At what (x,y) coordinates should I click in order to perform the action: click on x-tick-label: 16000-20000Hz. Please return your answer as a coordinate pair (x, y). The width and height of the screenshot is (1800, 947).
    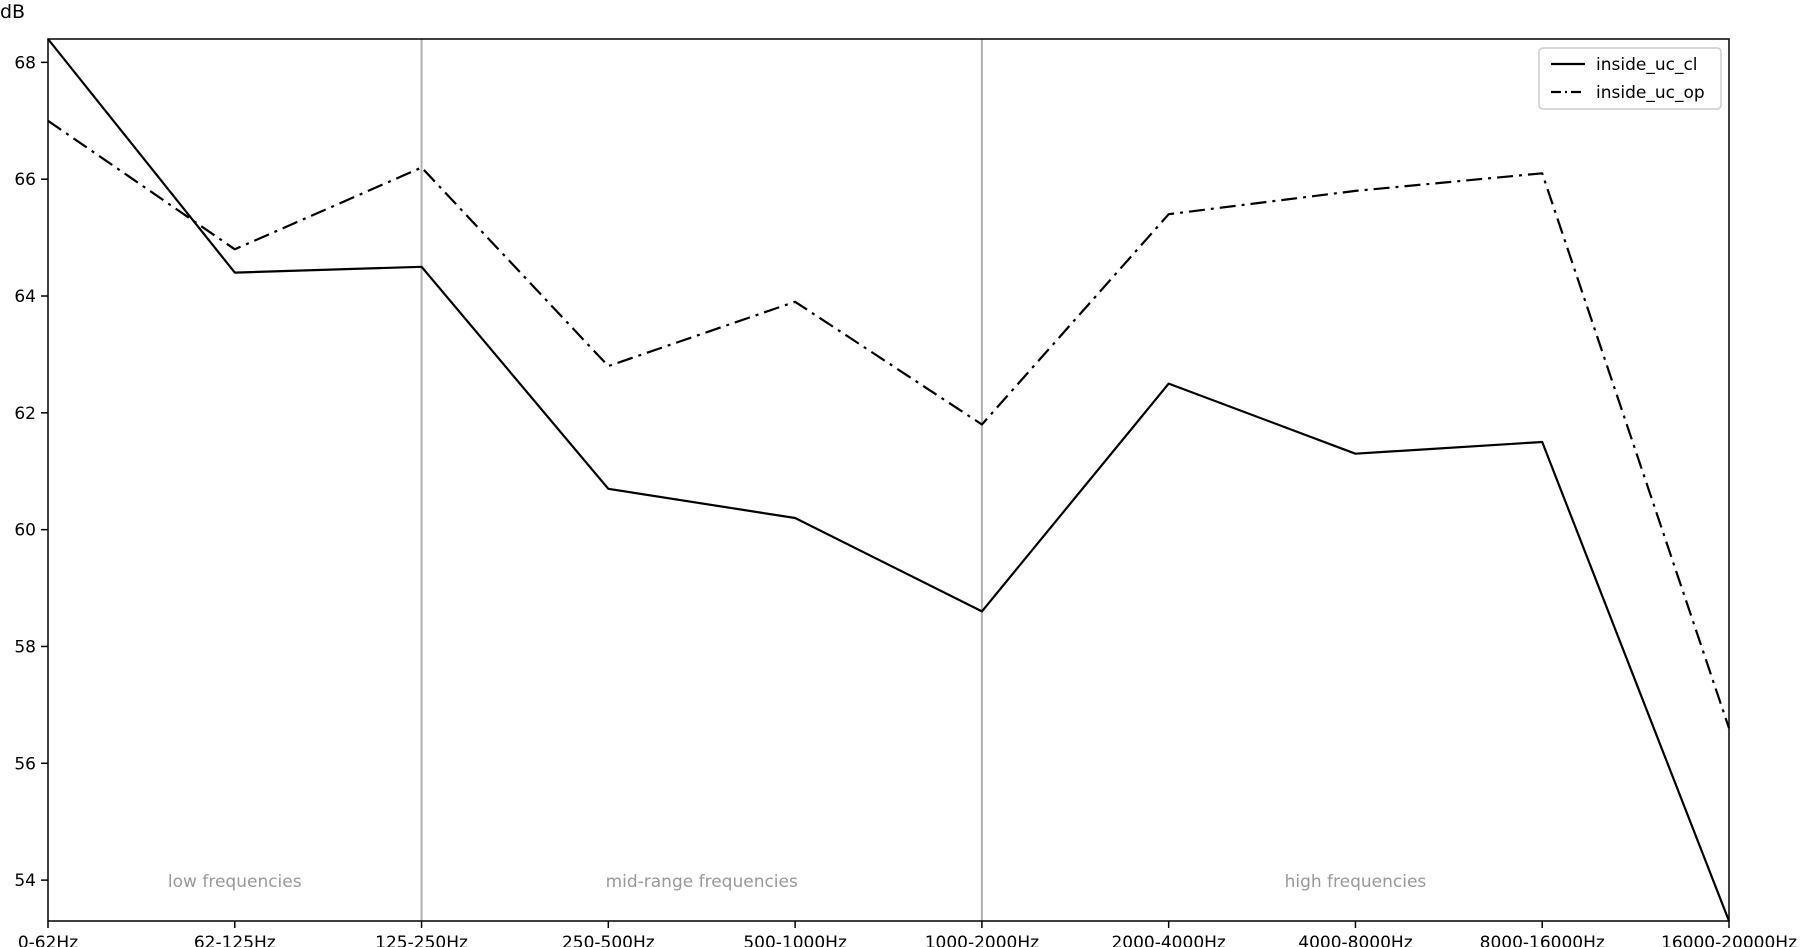
    Looking at the image, I should click on (1729, 940).